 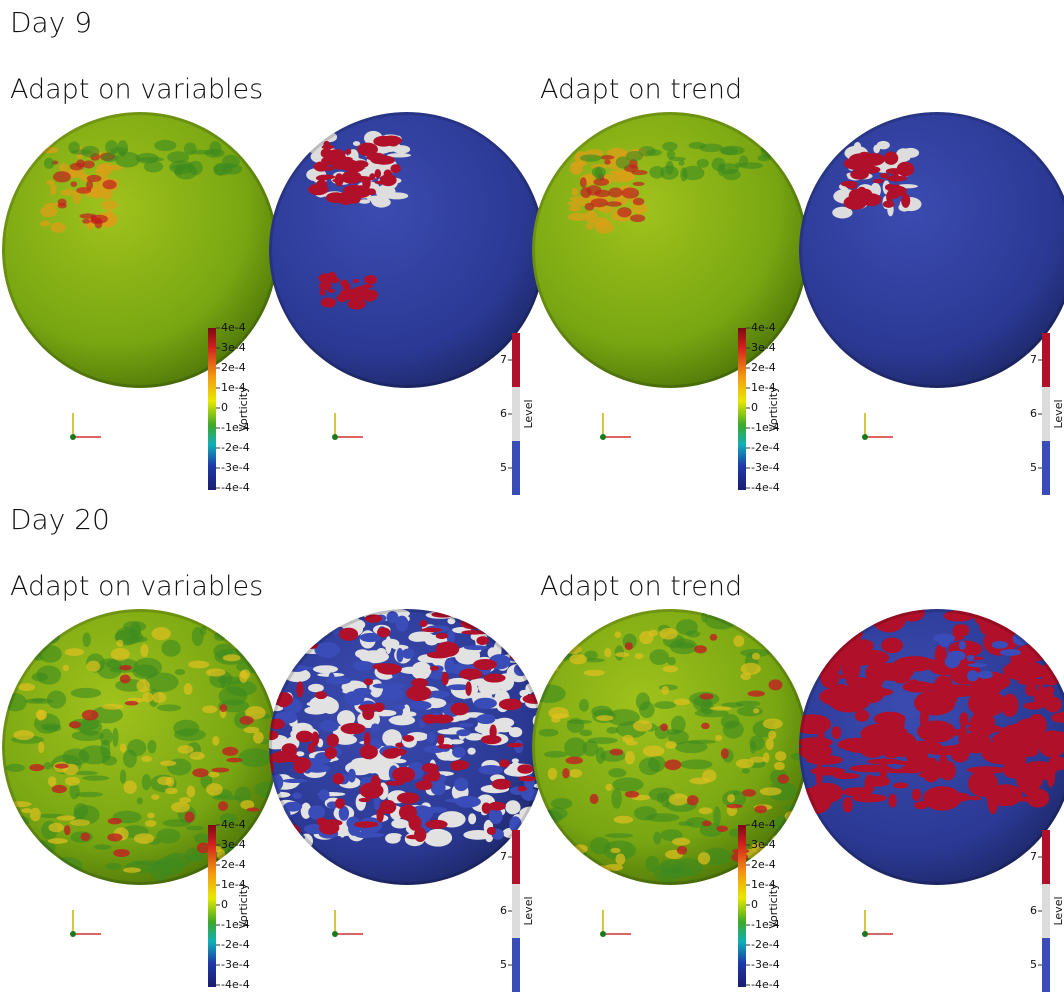 What do you see at coordinates (503, 359) in the screenshot?
I see `colorbar-tick-label: 7` at bounding box center [503, 359].